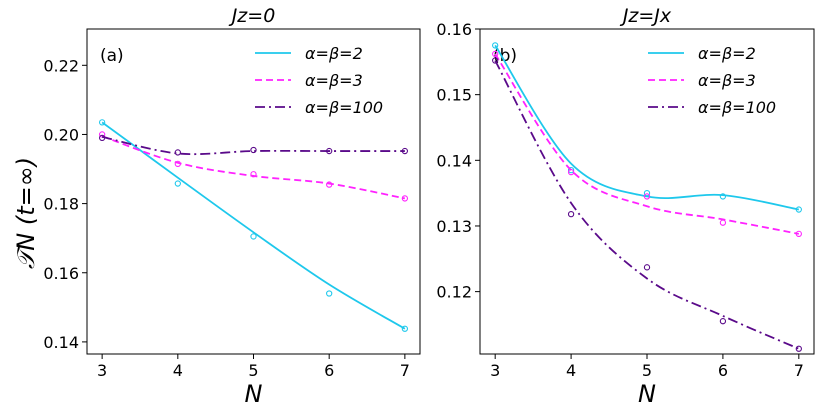  What do you see at coordinates (61, 65) in the screenshot?
I see `y-tick-label: 0.22` at bounding box center [61, 65].